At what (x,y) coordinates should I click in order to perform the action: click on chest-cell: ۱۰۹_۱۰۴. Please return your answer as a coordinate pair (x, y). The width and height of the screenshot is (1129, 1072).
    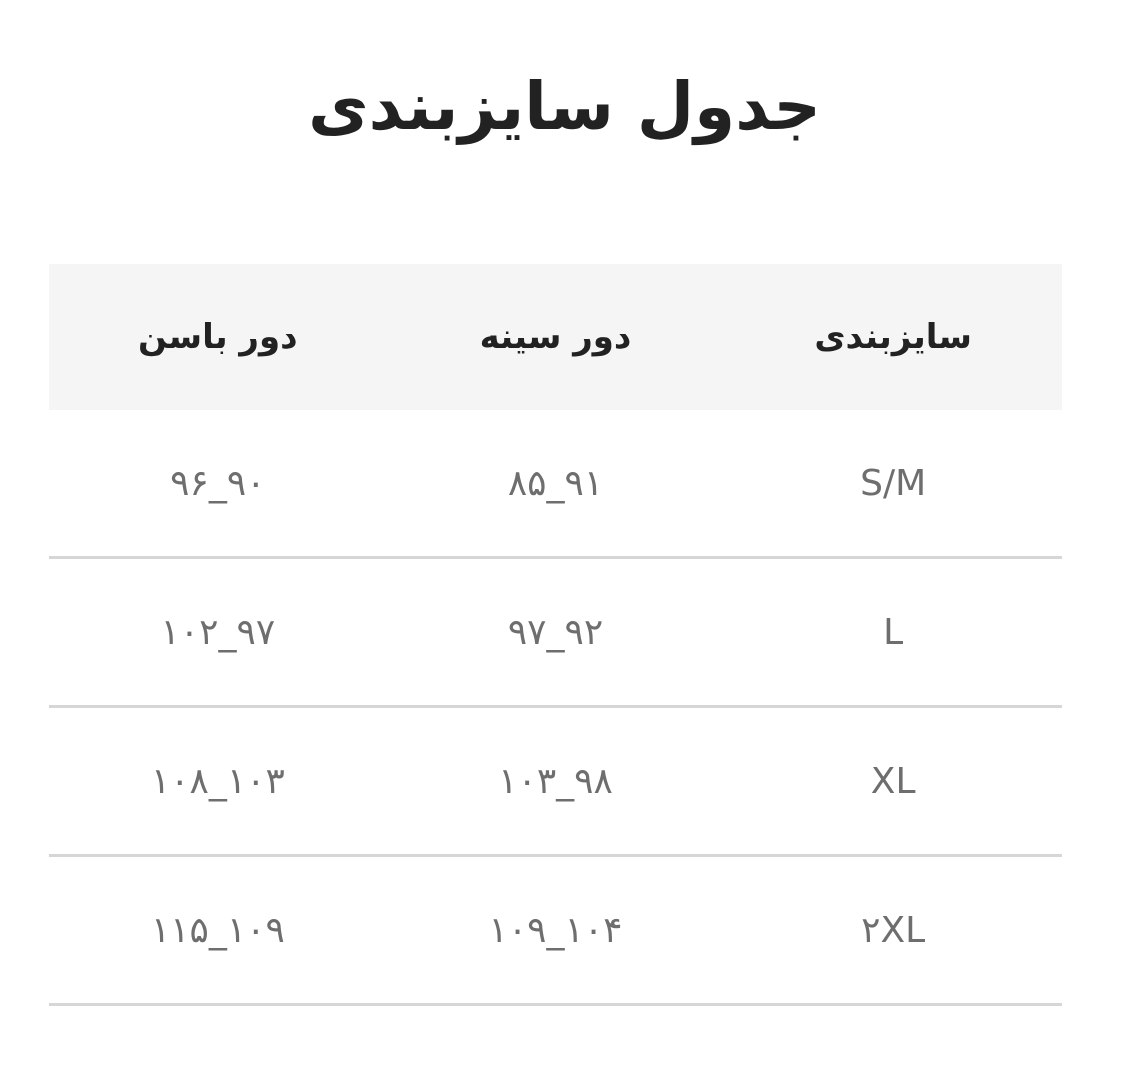
    Looking at the image, I should click on (556, 930).